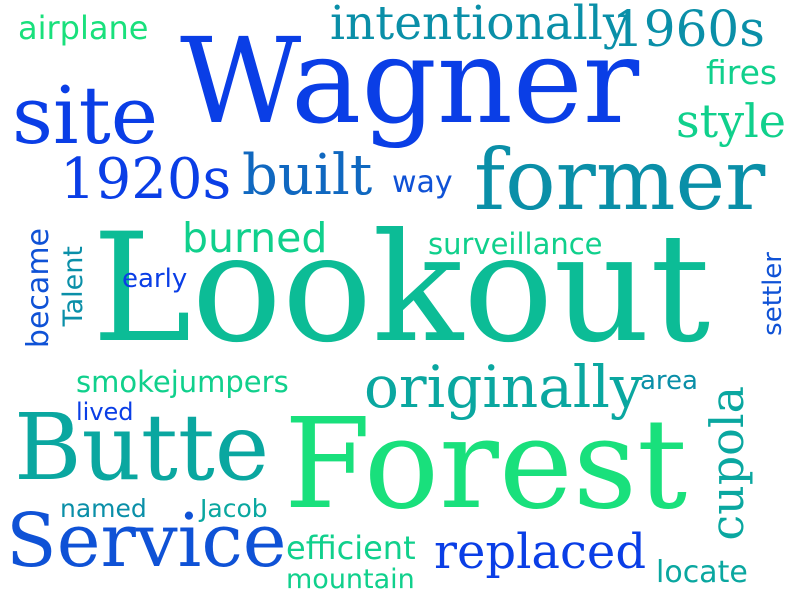  I want to click on word-locate: locate, so click(702, 572).